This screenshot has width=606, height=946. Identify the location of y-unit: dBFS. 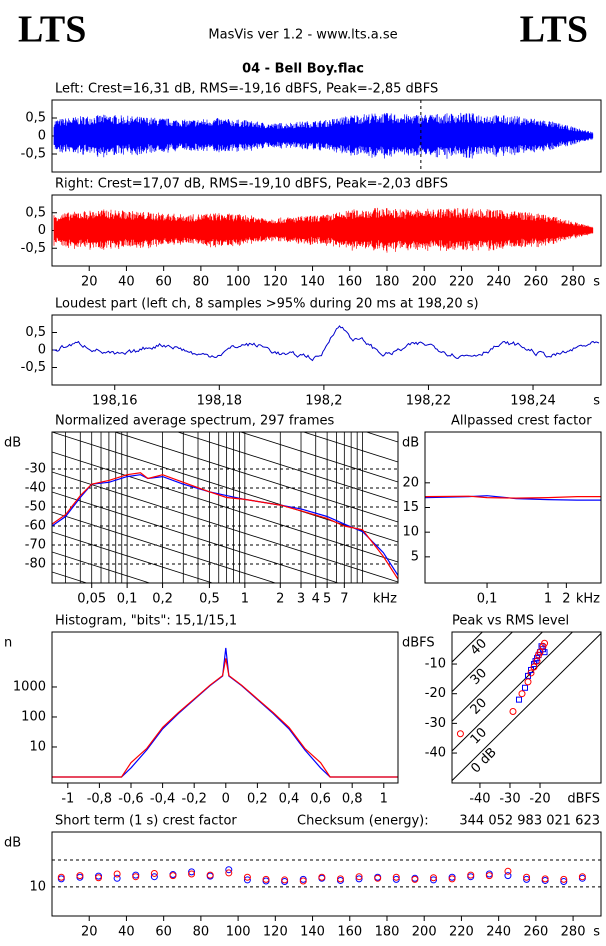
(418, 643).